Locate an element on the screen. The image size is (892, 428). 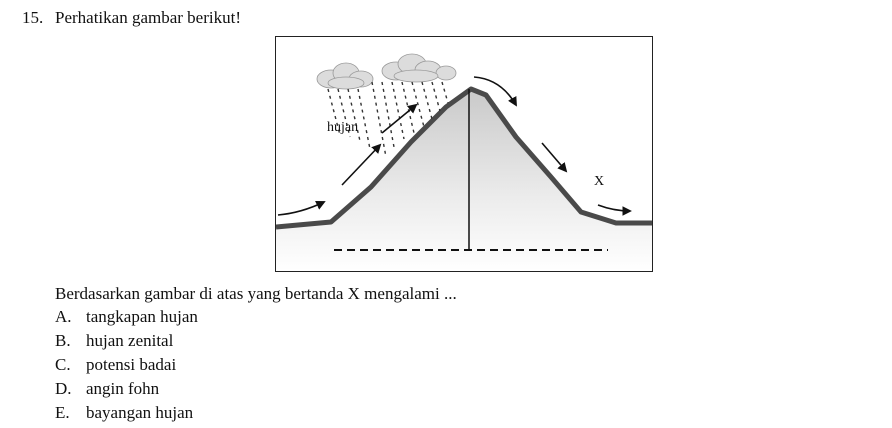
marker-x-label: X is located at coordinates (599, 181).